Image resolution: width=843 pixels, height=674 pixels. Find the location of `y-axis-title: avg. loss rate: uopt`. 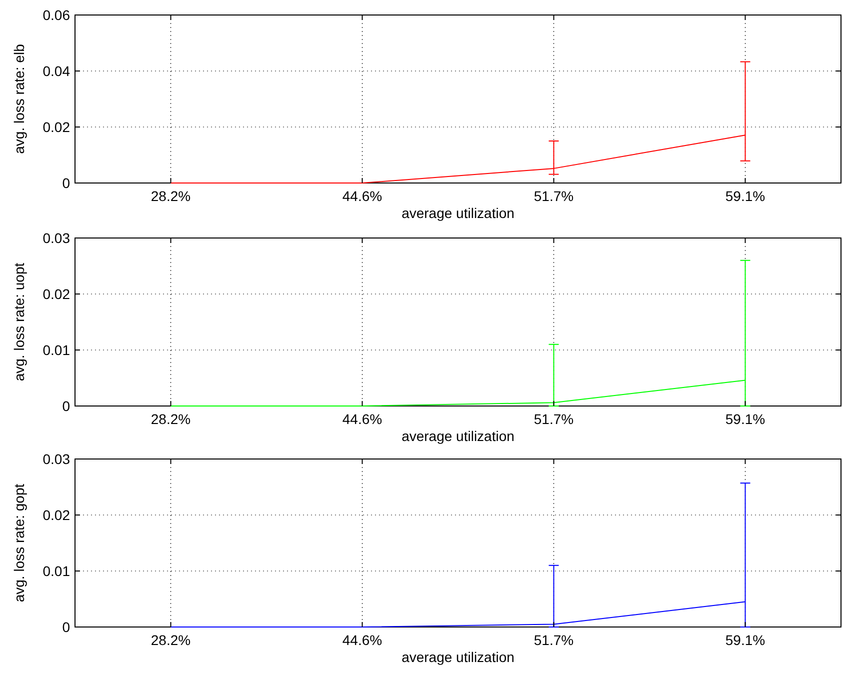

y-axis-title: avg. loss rate: uopt is located at coordinates (19, 322).